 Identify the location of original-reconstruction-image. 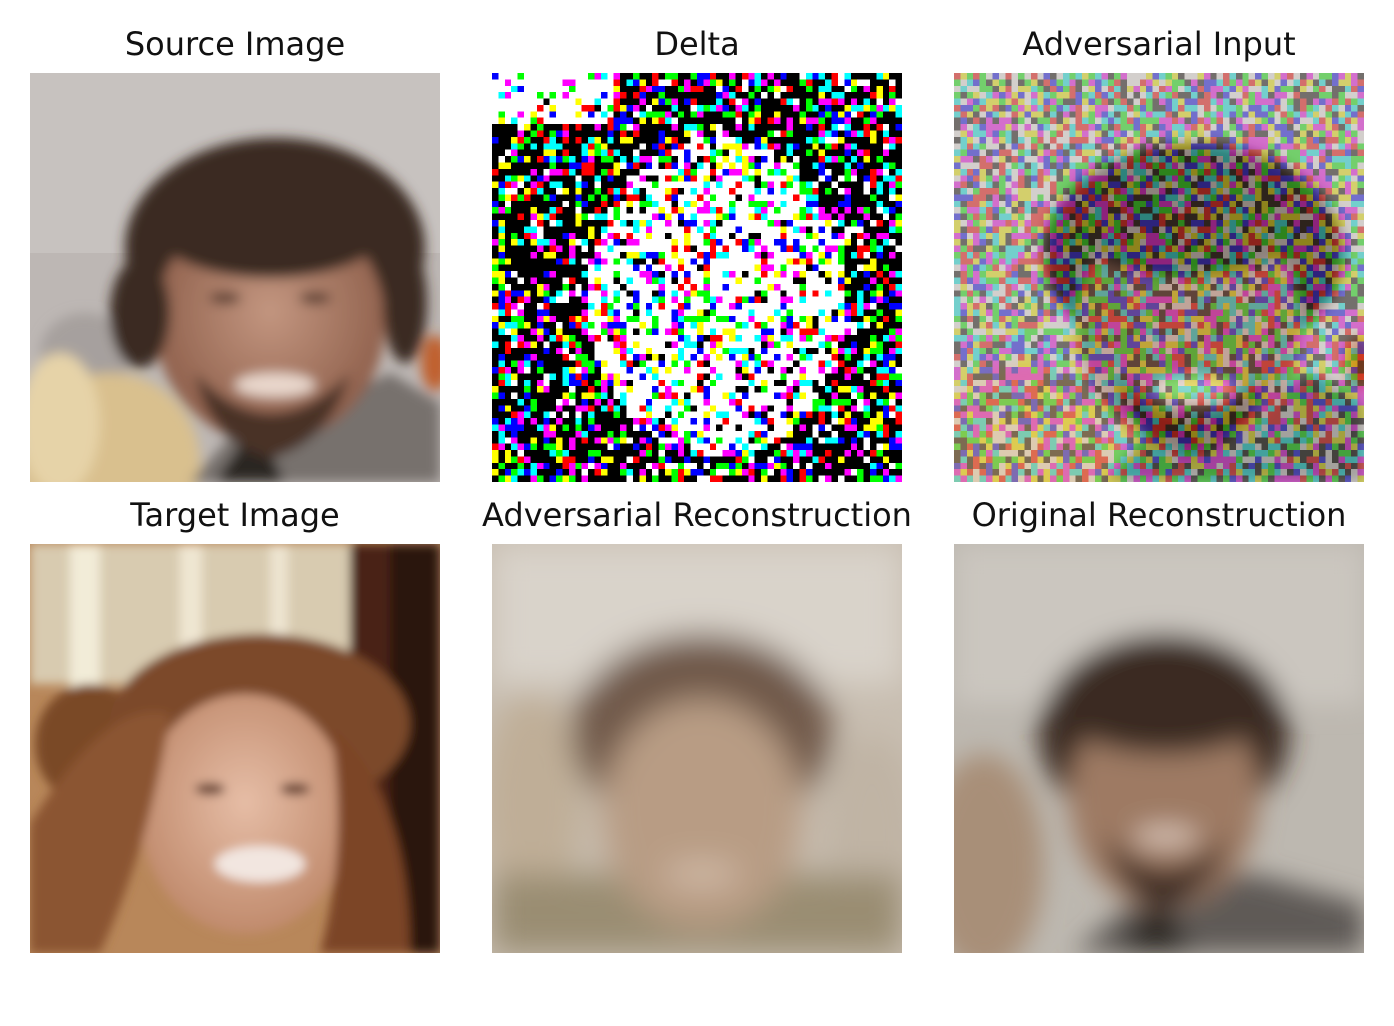
(1159, 748).